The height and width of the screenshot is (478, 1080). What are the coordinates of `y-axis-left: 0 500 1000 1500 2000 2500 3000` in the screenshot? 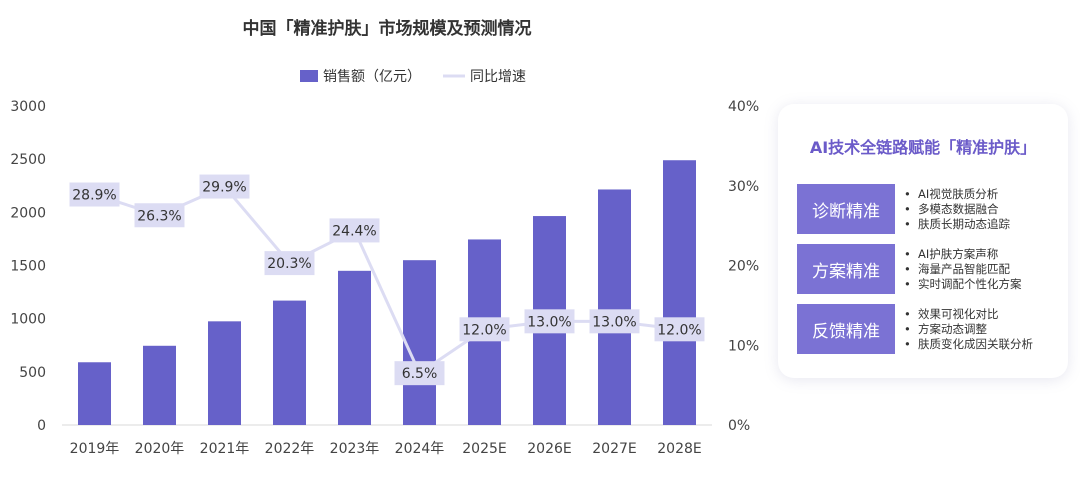 It's located at (28, 266).